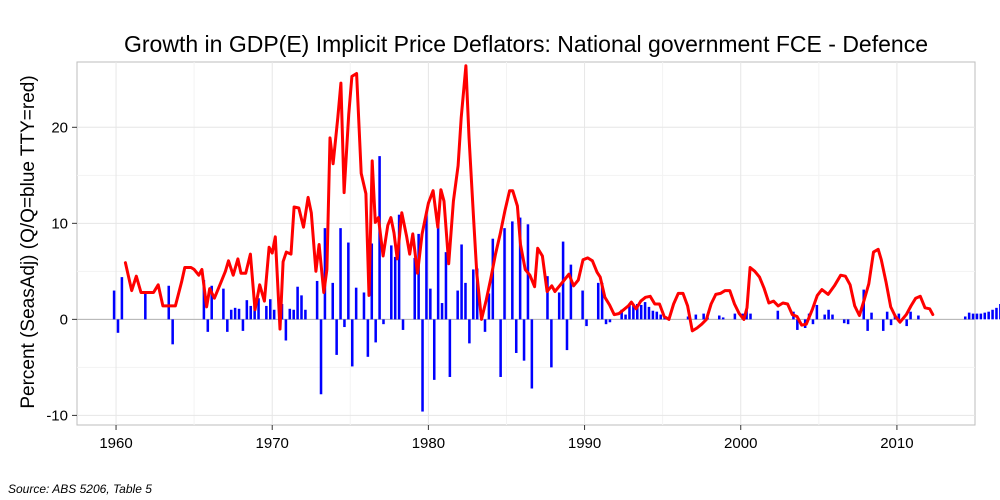  What do you see at coordinates (64, 319) in the screenshot?
I see `y-tick-label: 0` at bounding box center [64, 319].